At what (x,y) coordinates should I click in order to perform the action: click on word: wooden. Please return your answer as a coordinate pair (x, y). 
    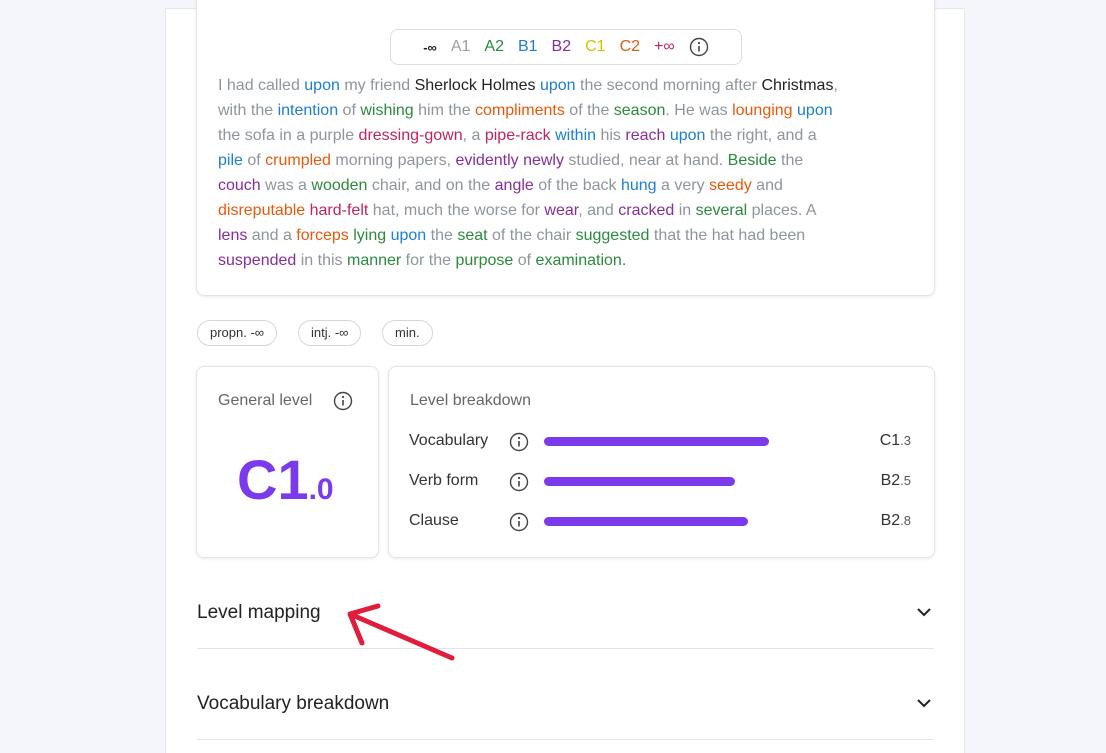
    Looking at the image, I should click on (339, 185).